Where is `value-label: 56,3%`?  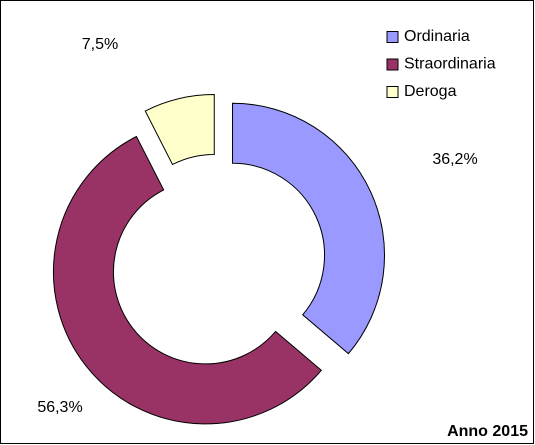
value-label: 56,3% is located at coordinates (59, 407).